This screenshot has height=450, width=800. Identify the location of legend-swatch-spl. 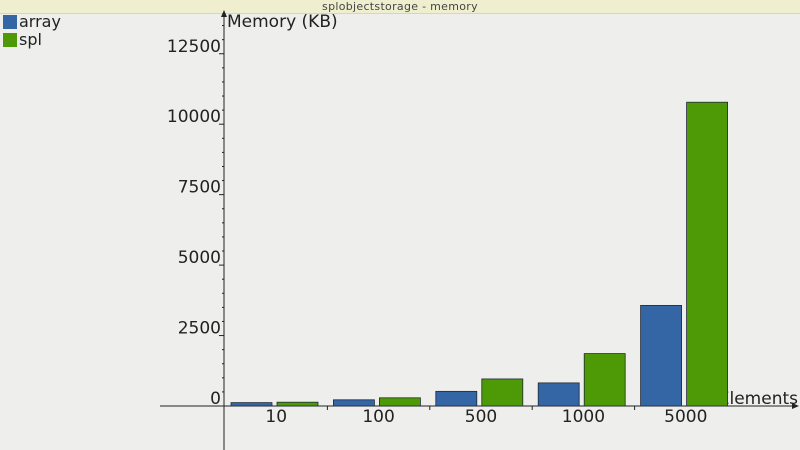
(10, 40).